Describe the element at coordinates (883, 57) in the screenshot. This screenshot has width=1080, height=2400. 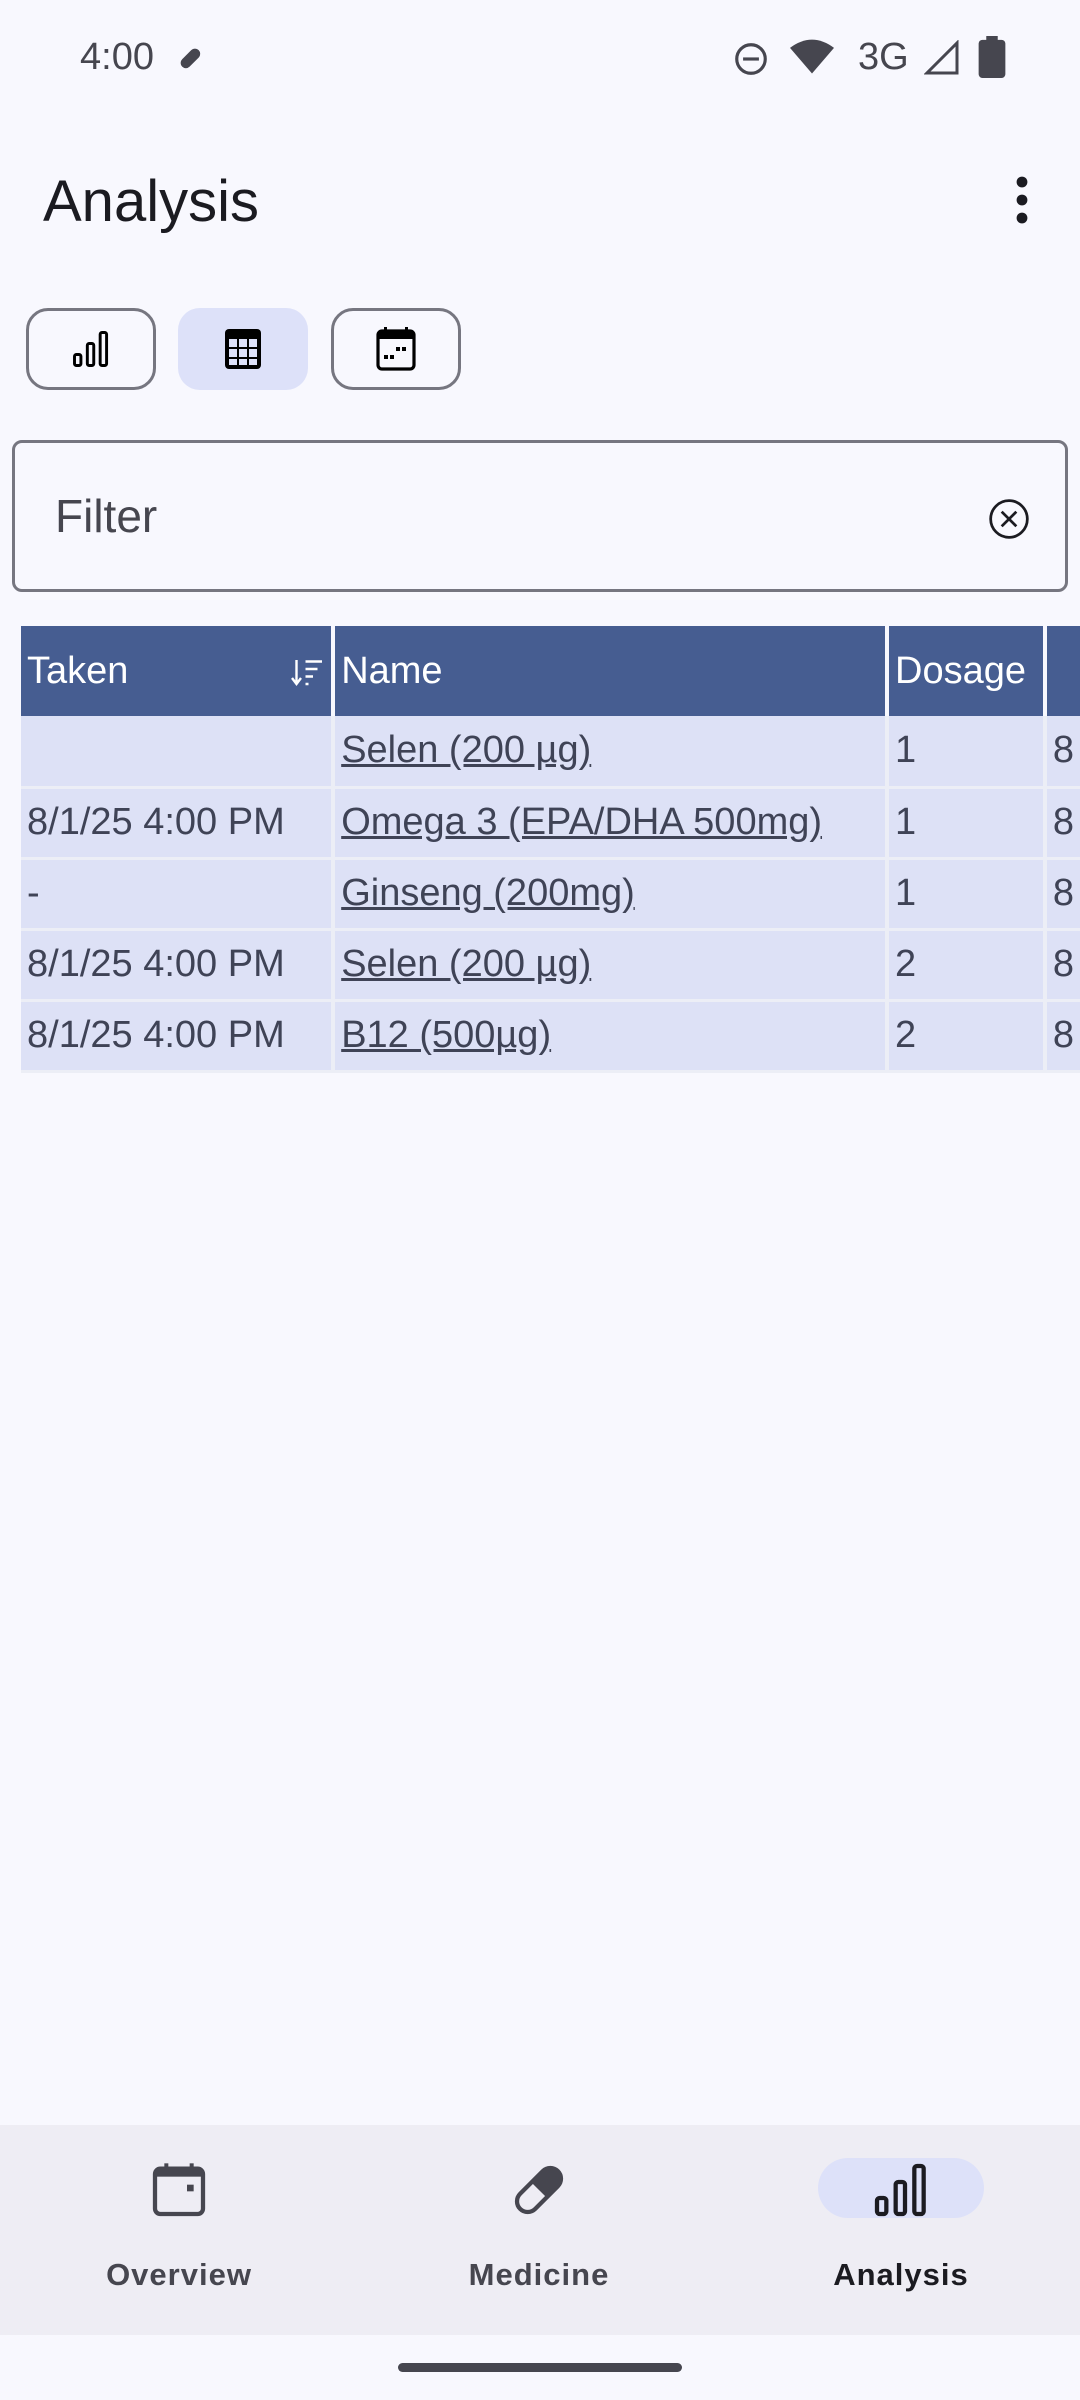
I see `network-type: 3G` at that location.